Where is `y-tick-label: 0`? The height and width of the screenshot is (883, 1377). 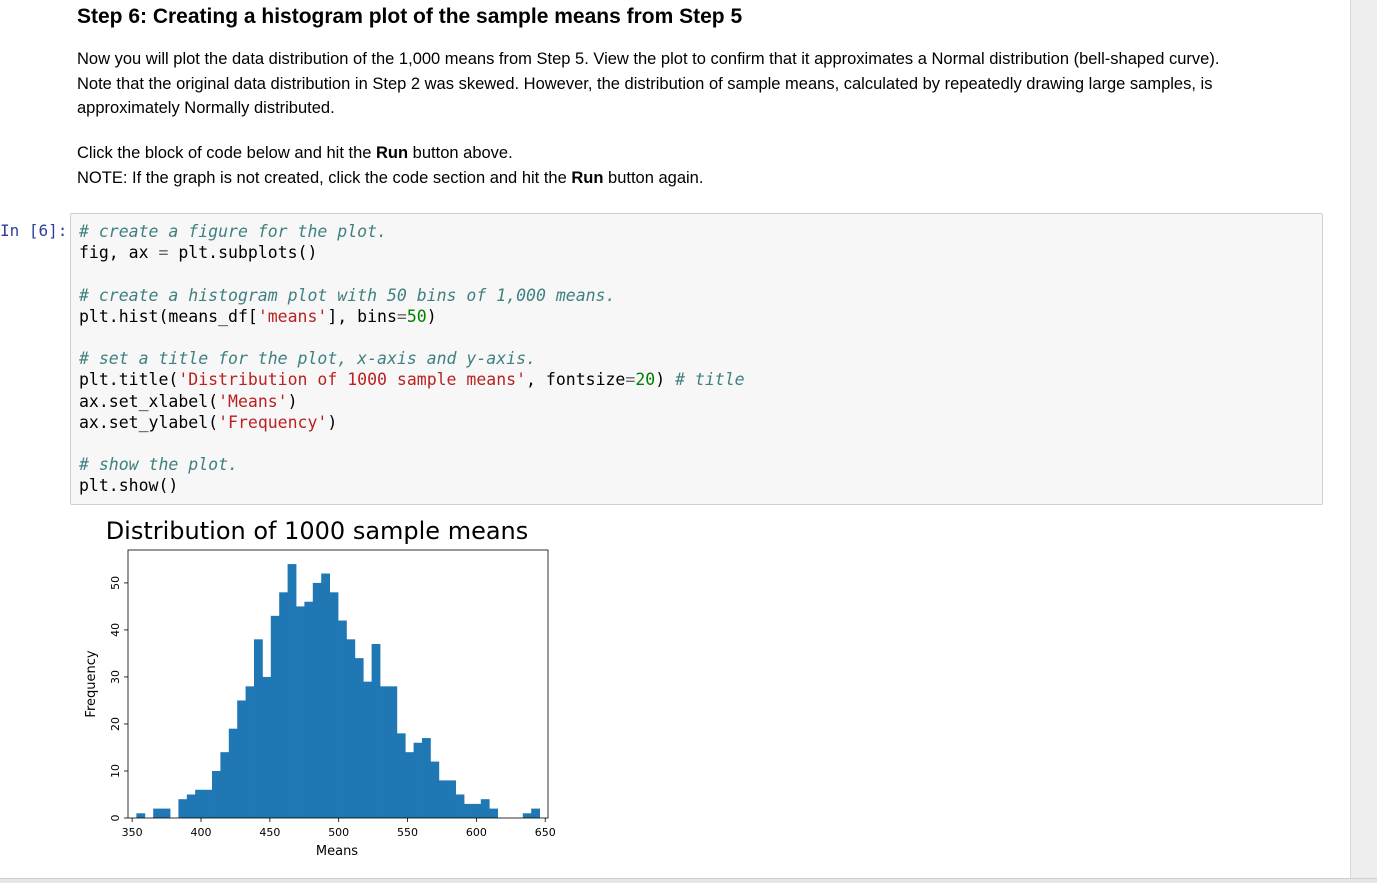
y-tick-label: 0 is located at coordinates (115, 818).